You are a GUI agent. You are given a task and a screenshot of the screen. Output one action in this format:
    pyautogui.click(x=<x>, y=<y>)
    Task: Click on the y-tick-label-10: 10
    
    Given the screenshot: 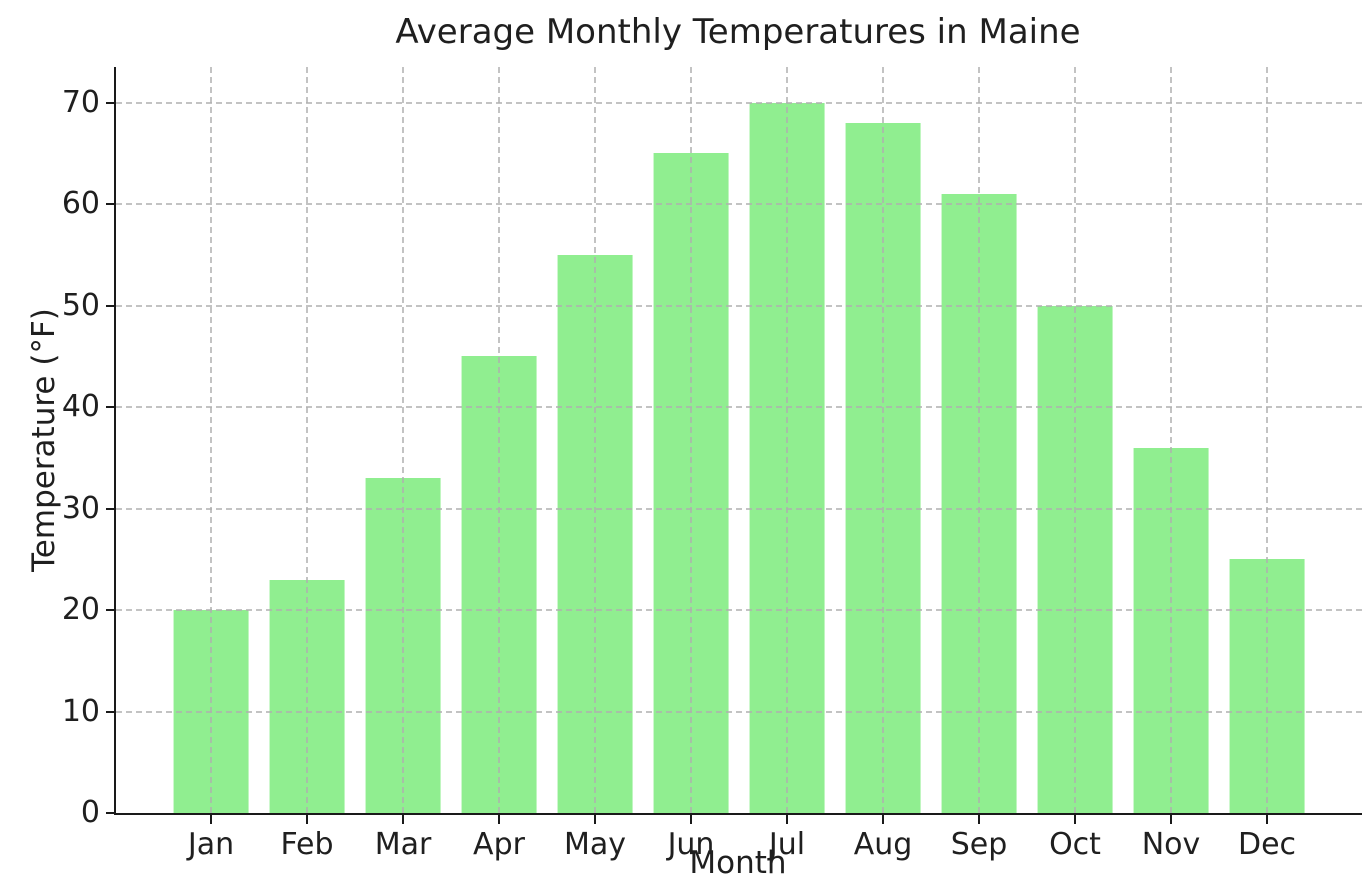 What is the action you would take?
    pyautogui.click(x=80, y=711)
    